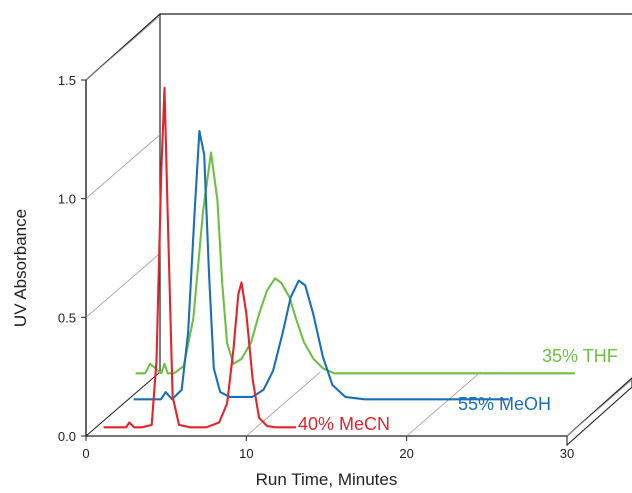  What do you see at coordinates (344, 424) in the screenshot?
I see `series-label: 40% MeCN` at bounding box center [344, 424].